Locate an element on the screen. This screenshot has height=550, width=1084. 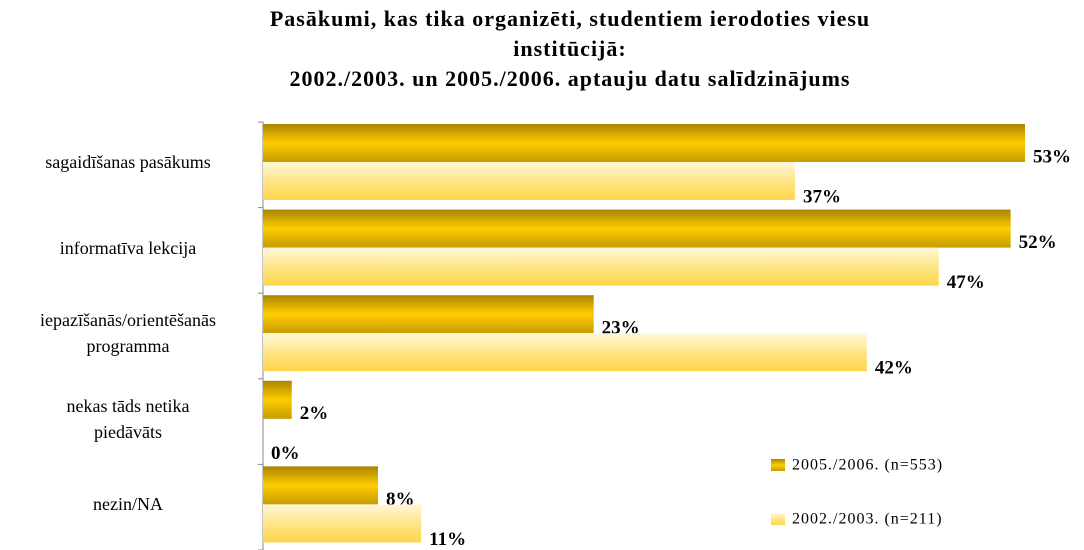
value-label: 52% is located at coordinates (1038, 242).